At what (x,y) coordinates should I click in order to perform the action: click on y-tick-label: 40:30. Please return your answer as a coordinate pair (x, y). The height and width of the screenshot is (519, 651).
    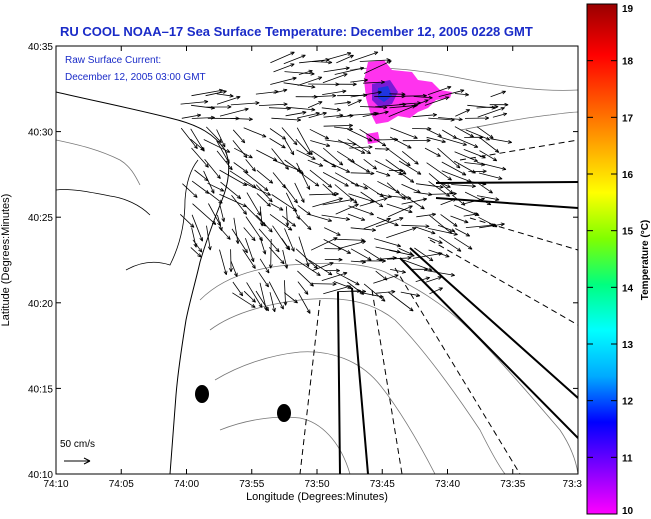
    Looking at the image, I should click on (40, 133).